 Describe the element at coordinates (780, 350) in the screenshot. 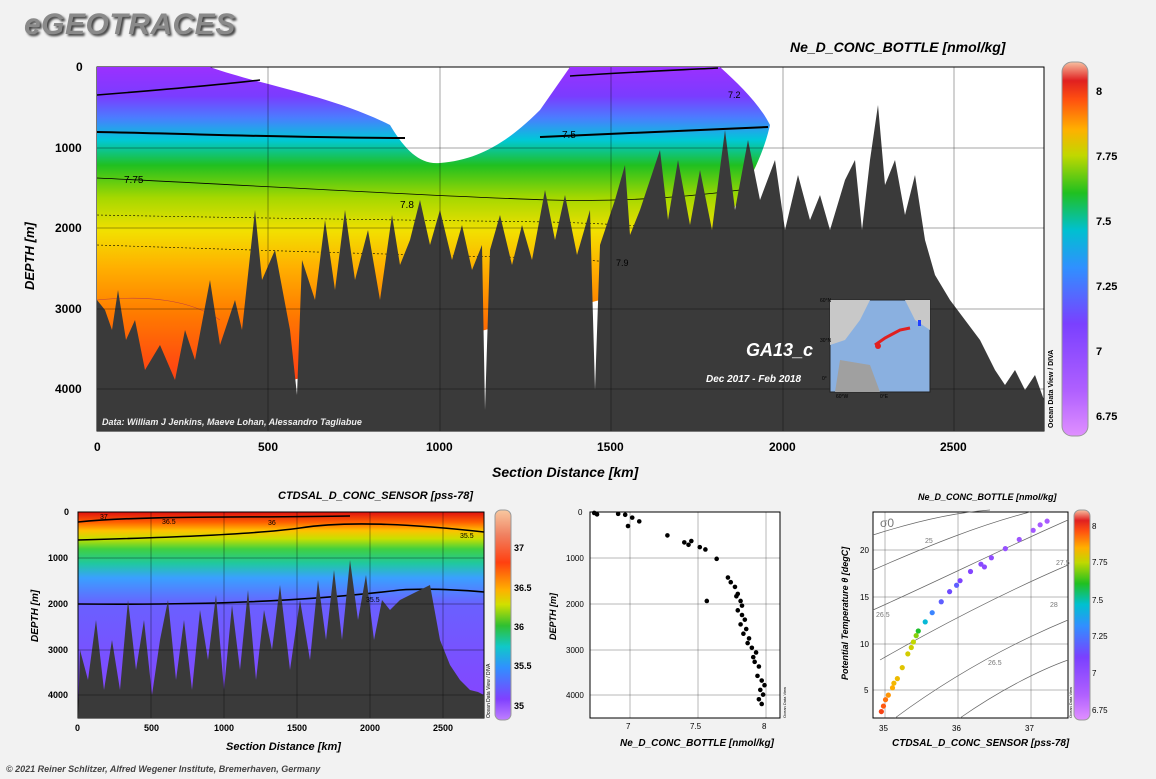

I see `inset-cruise-label: GA13_c` at that location.